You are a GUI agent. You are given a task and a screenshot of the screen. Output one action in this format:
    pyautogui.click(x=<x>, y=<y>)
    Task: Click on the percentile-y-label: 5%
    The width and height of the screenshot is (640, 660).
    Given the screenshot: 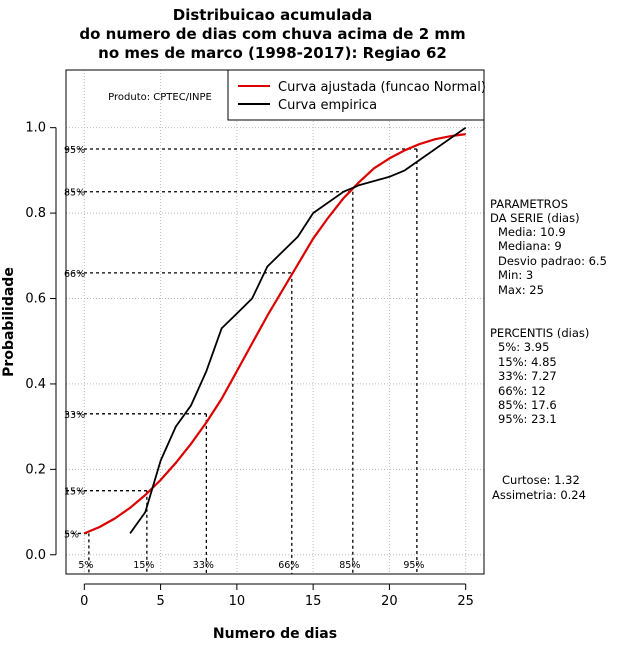 What is the action you would take?
    pyautogui.click(x=71, y=534)
    